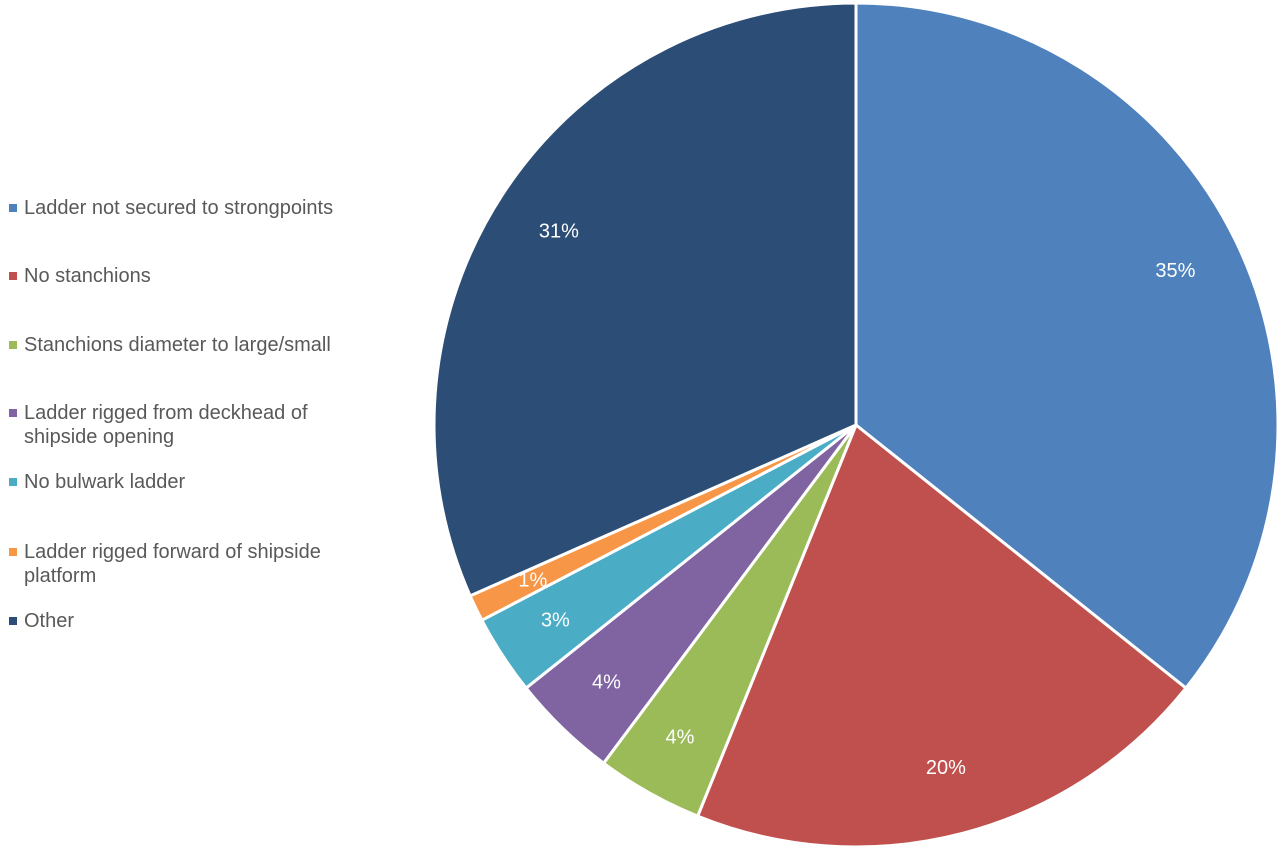 This screenshot has height=848, width=1277. Describe the element at coordinates (105, 482) in the screenshot. I see `legend-label: No bulwark ladder` at that location.